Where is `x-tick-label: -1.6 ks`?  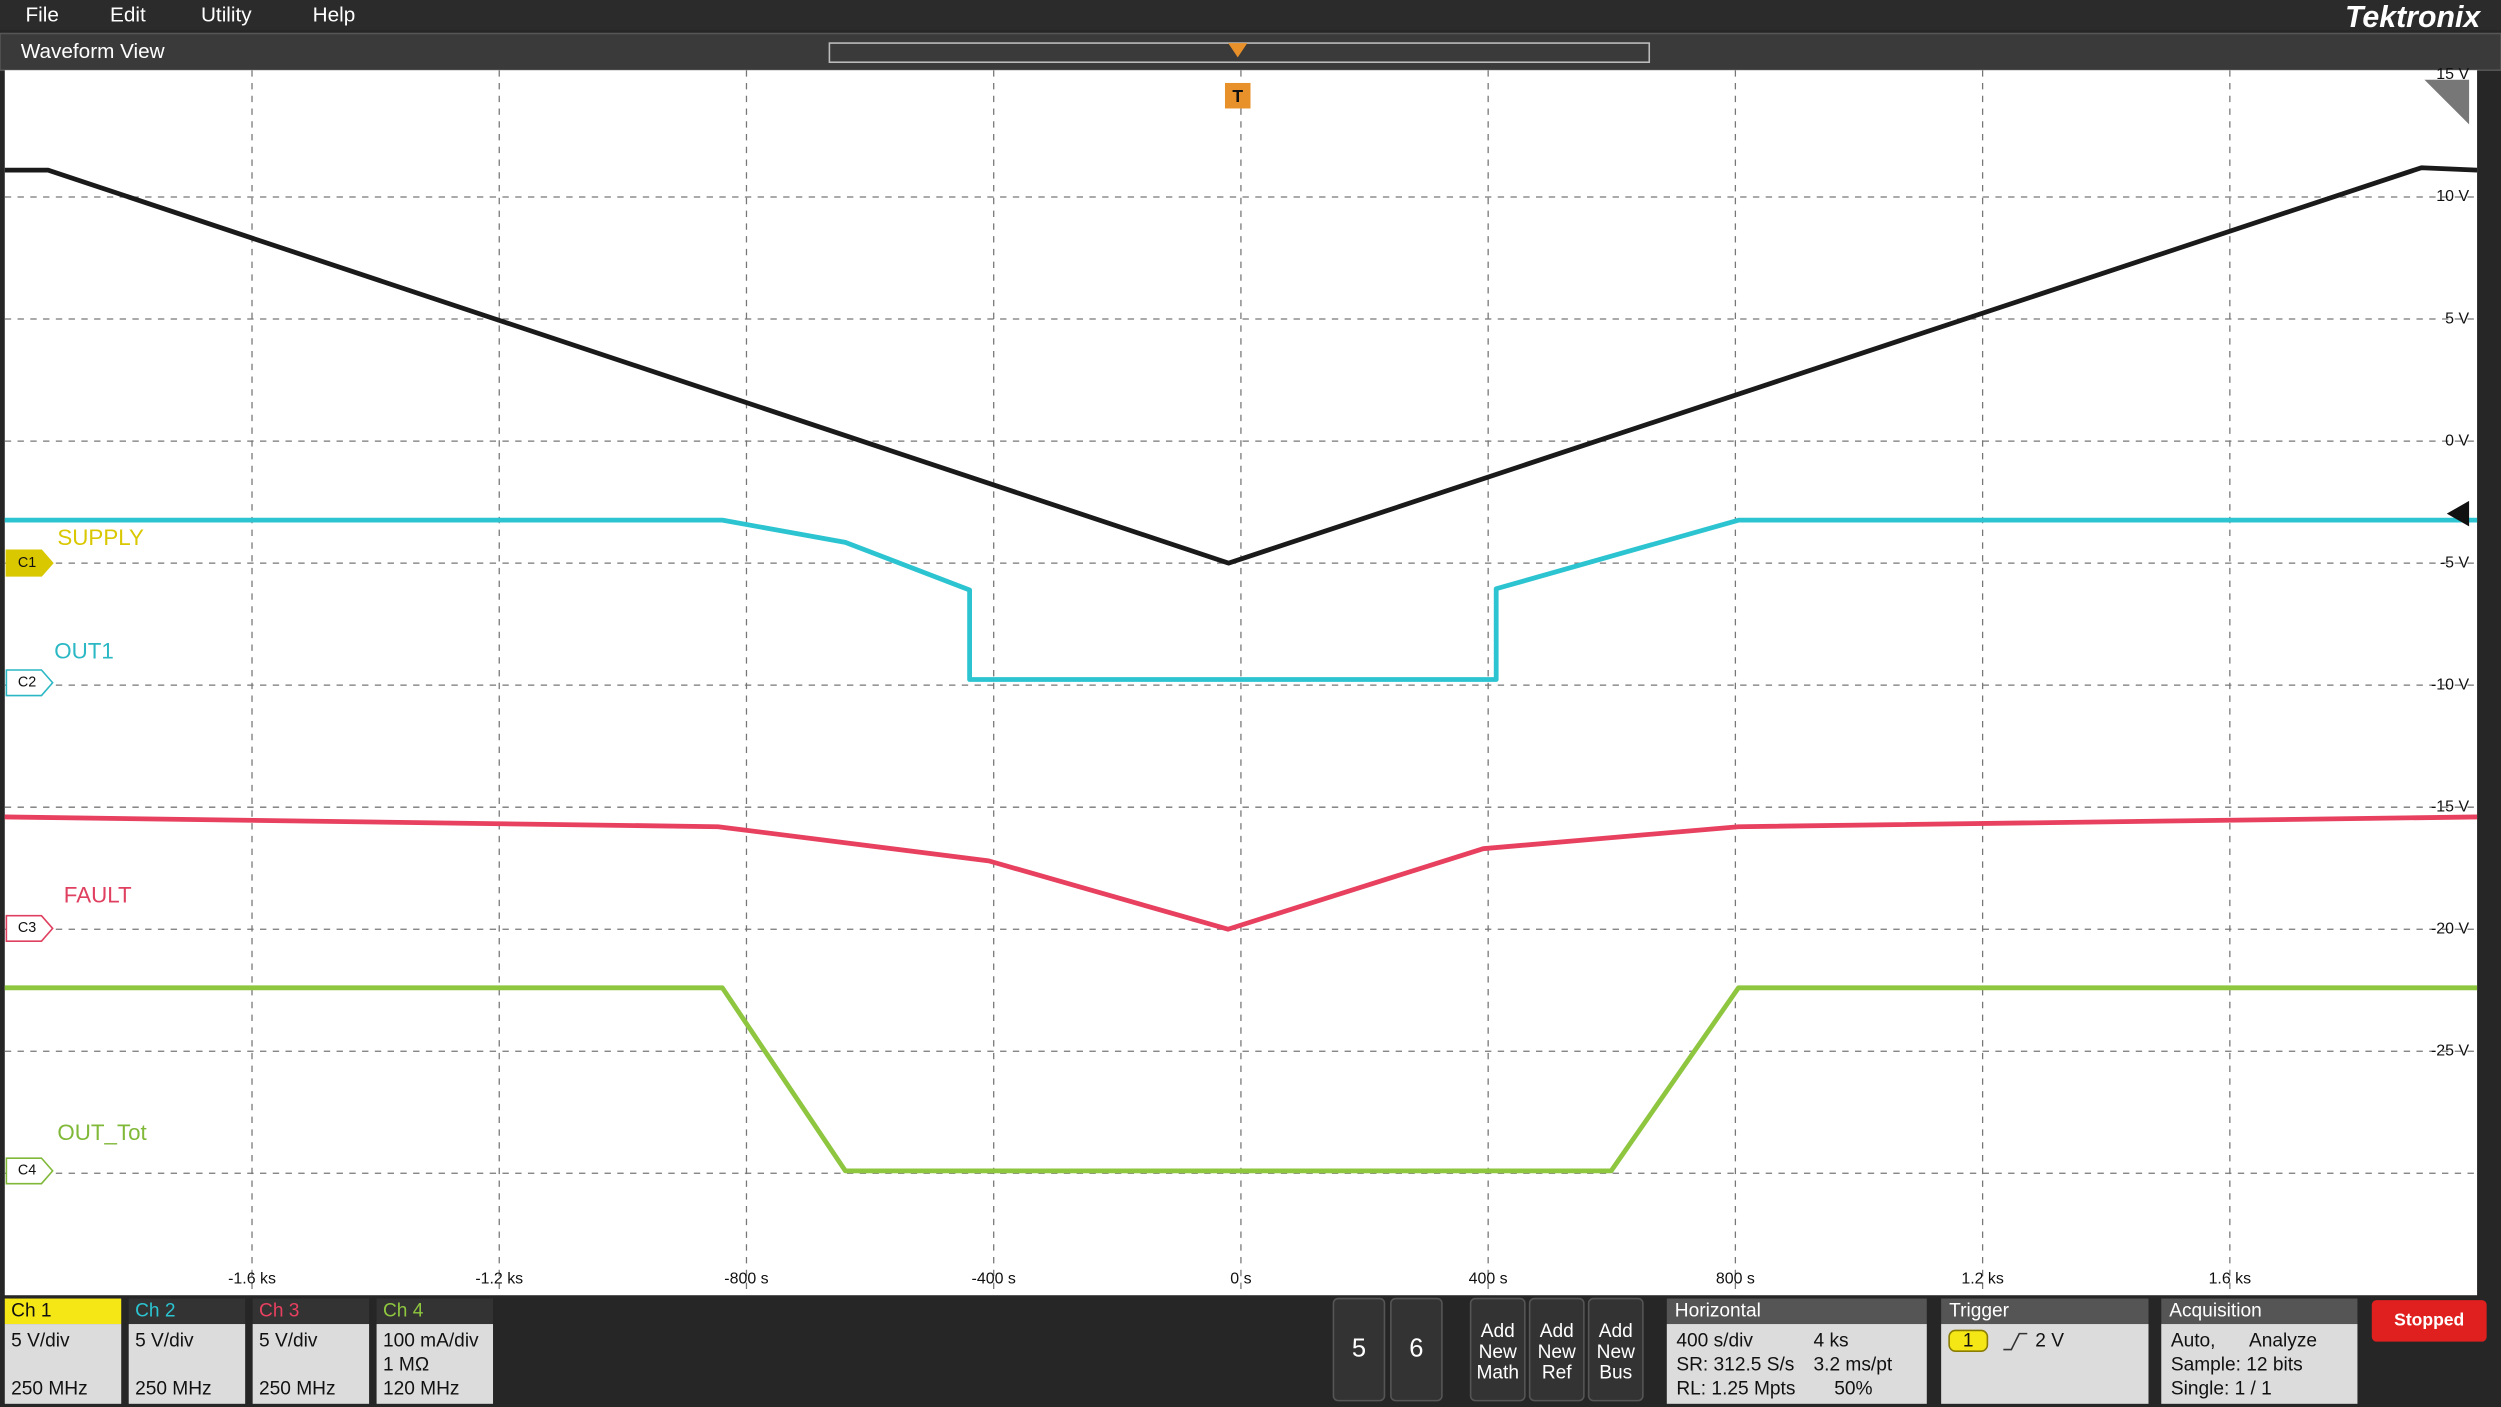
x-tick-label: -1.6 ks is located at coordinates (252, 1279).